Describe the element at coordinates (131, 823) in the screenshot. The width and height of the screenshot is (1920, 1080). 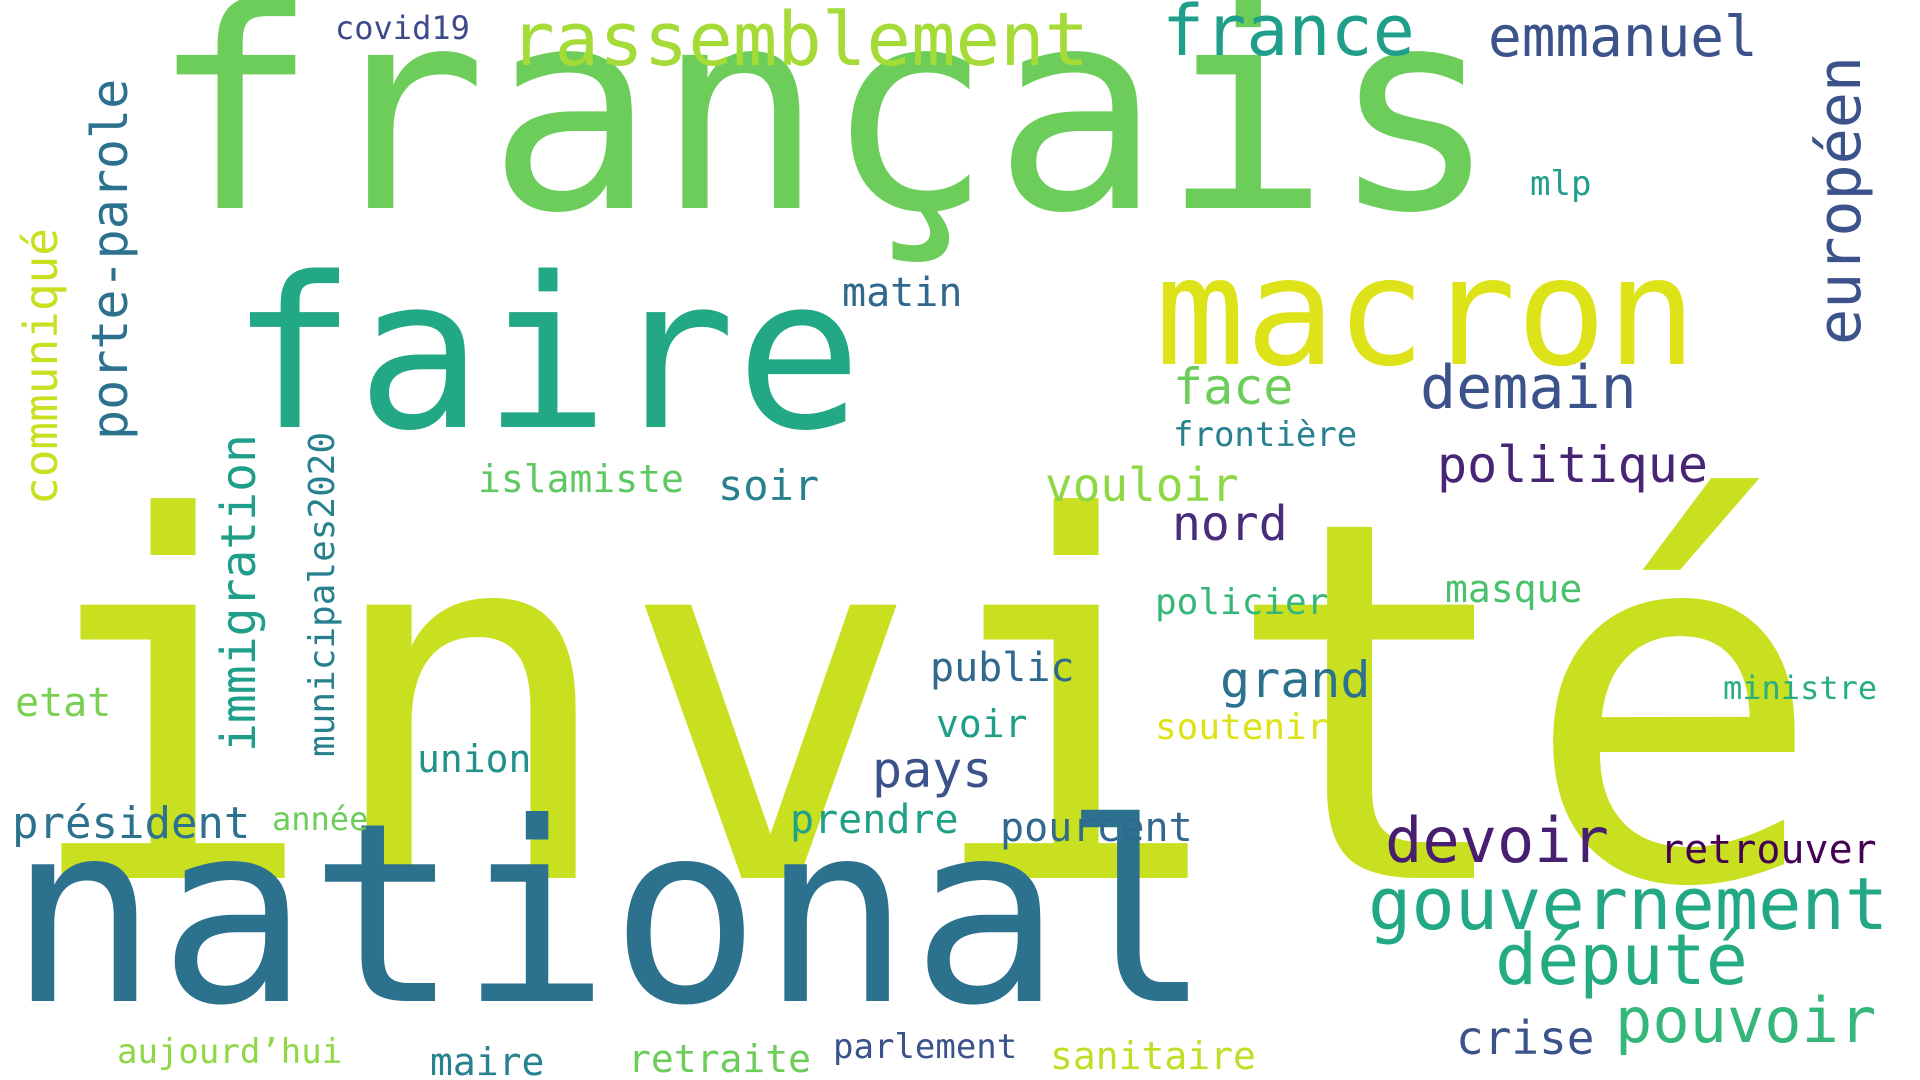
I see `word-president: président` at that location.